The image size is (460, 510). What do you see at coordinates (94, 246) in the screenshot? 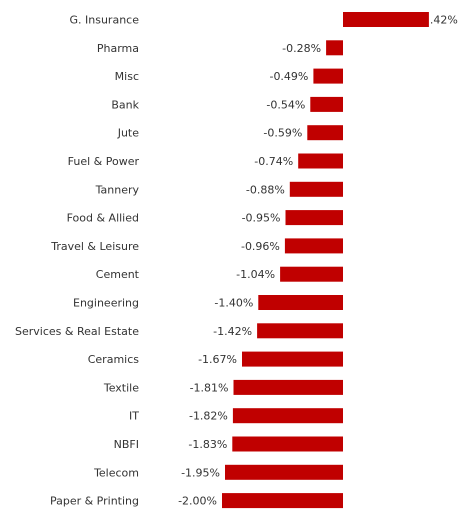
I see `category-label-travel-and-leisure: Travel & Leisure` at bounding box center [94, 246].